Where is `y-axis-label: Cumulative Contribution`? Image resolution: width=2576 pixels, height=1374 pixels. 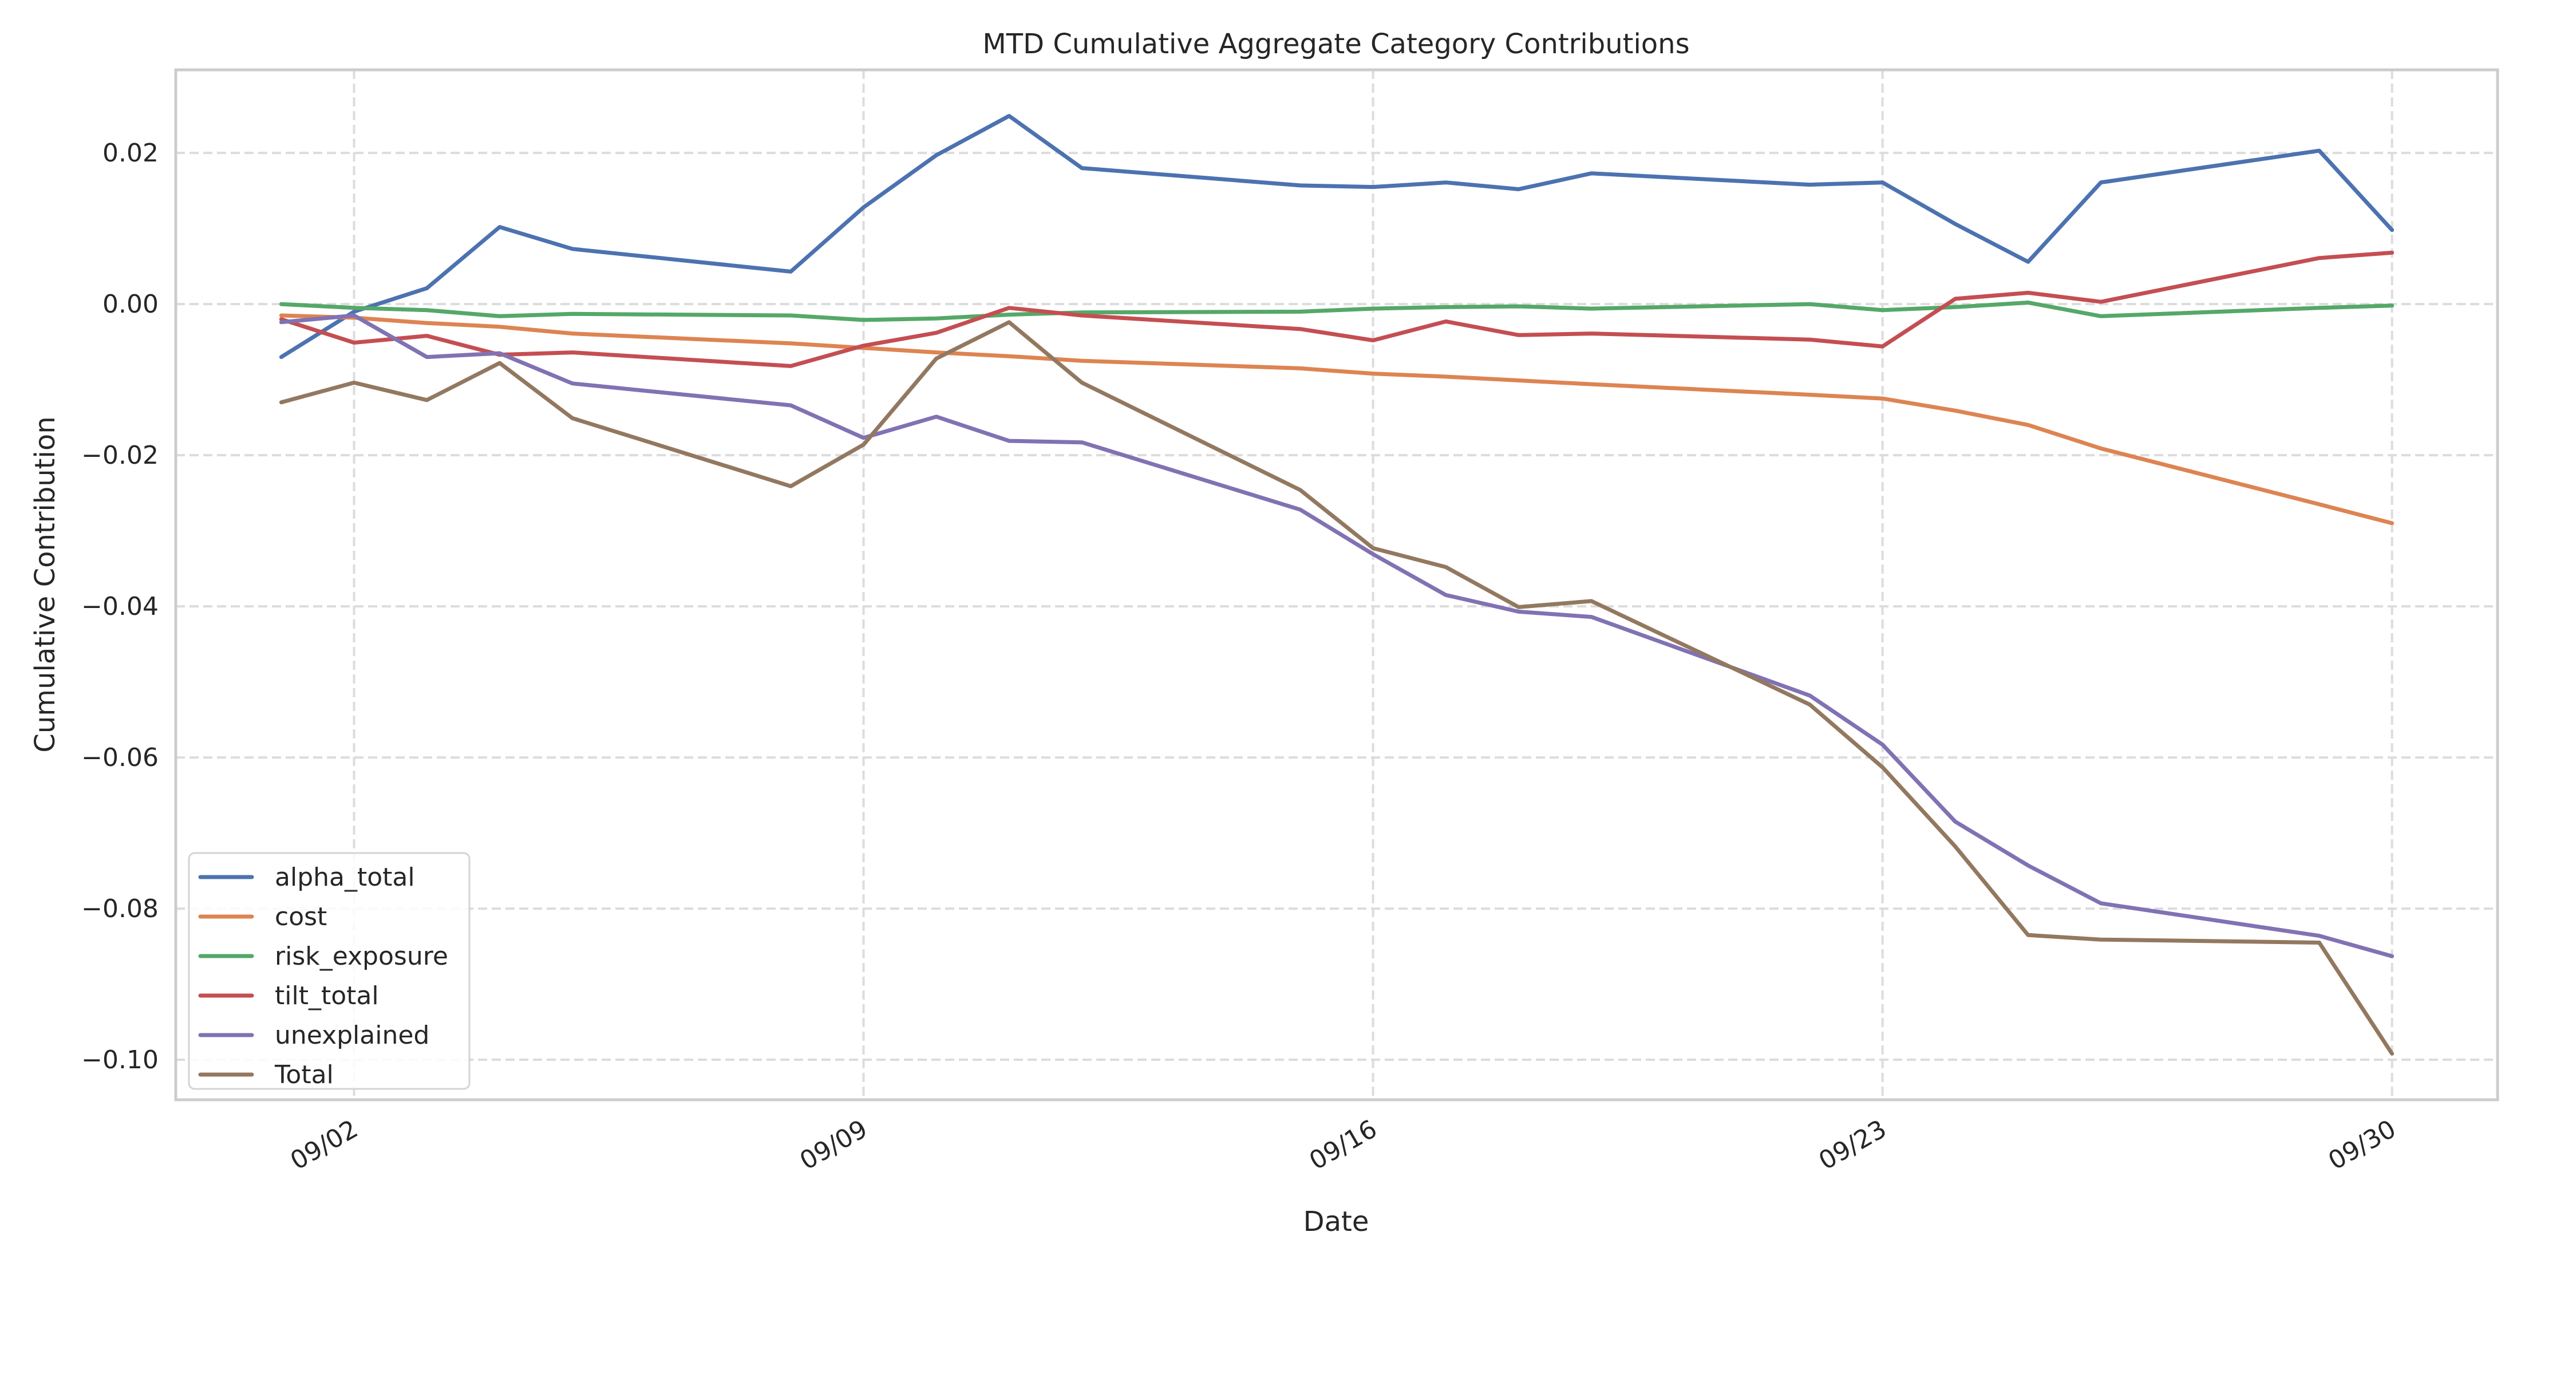
y-axis-label: Cumulative Contribution is located at coordinates (45, 584).